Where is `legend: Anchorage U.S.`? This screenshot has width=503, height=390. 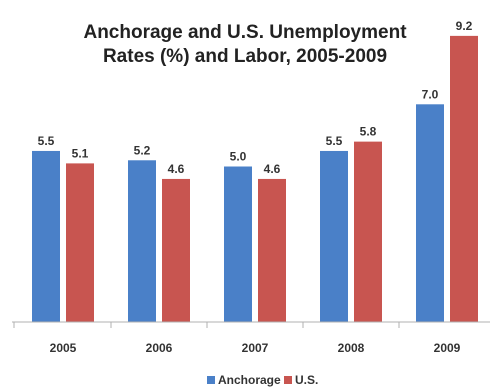
legend: Anchorage U.S. is located at coordinates (262, 380).